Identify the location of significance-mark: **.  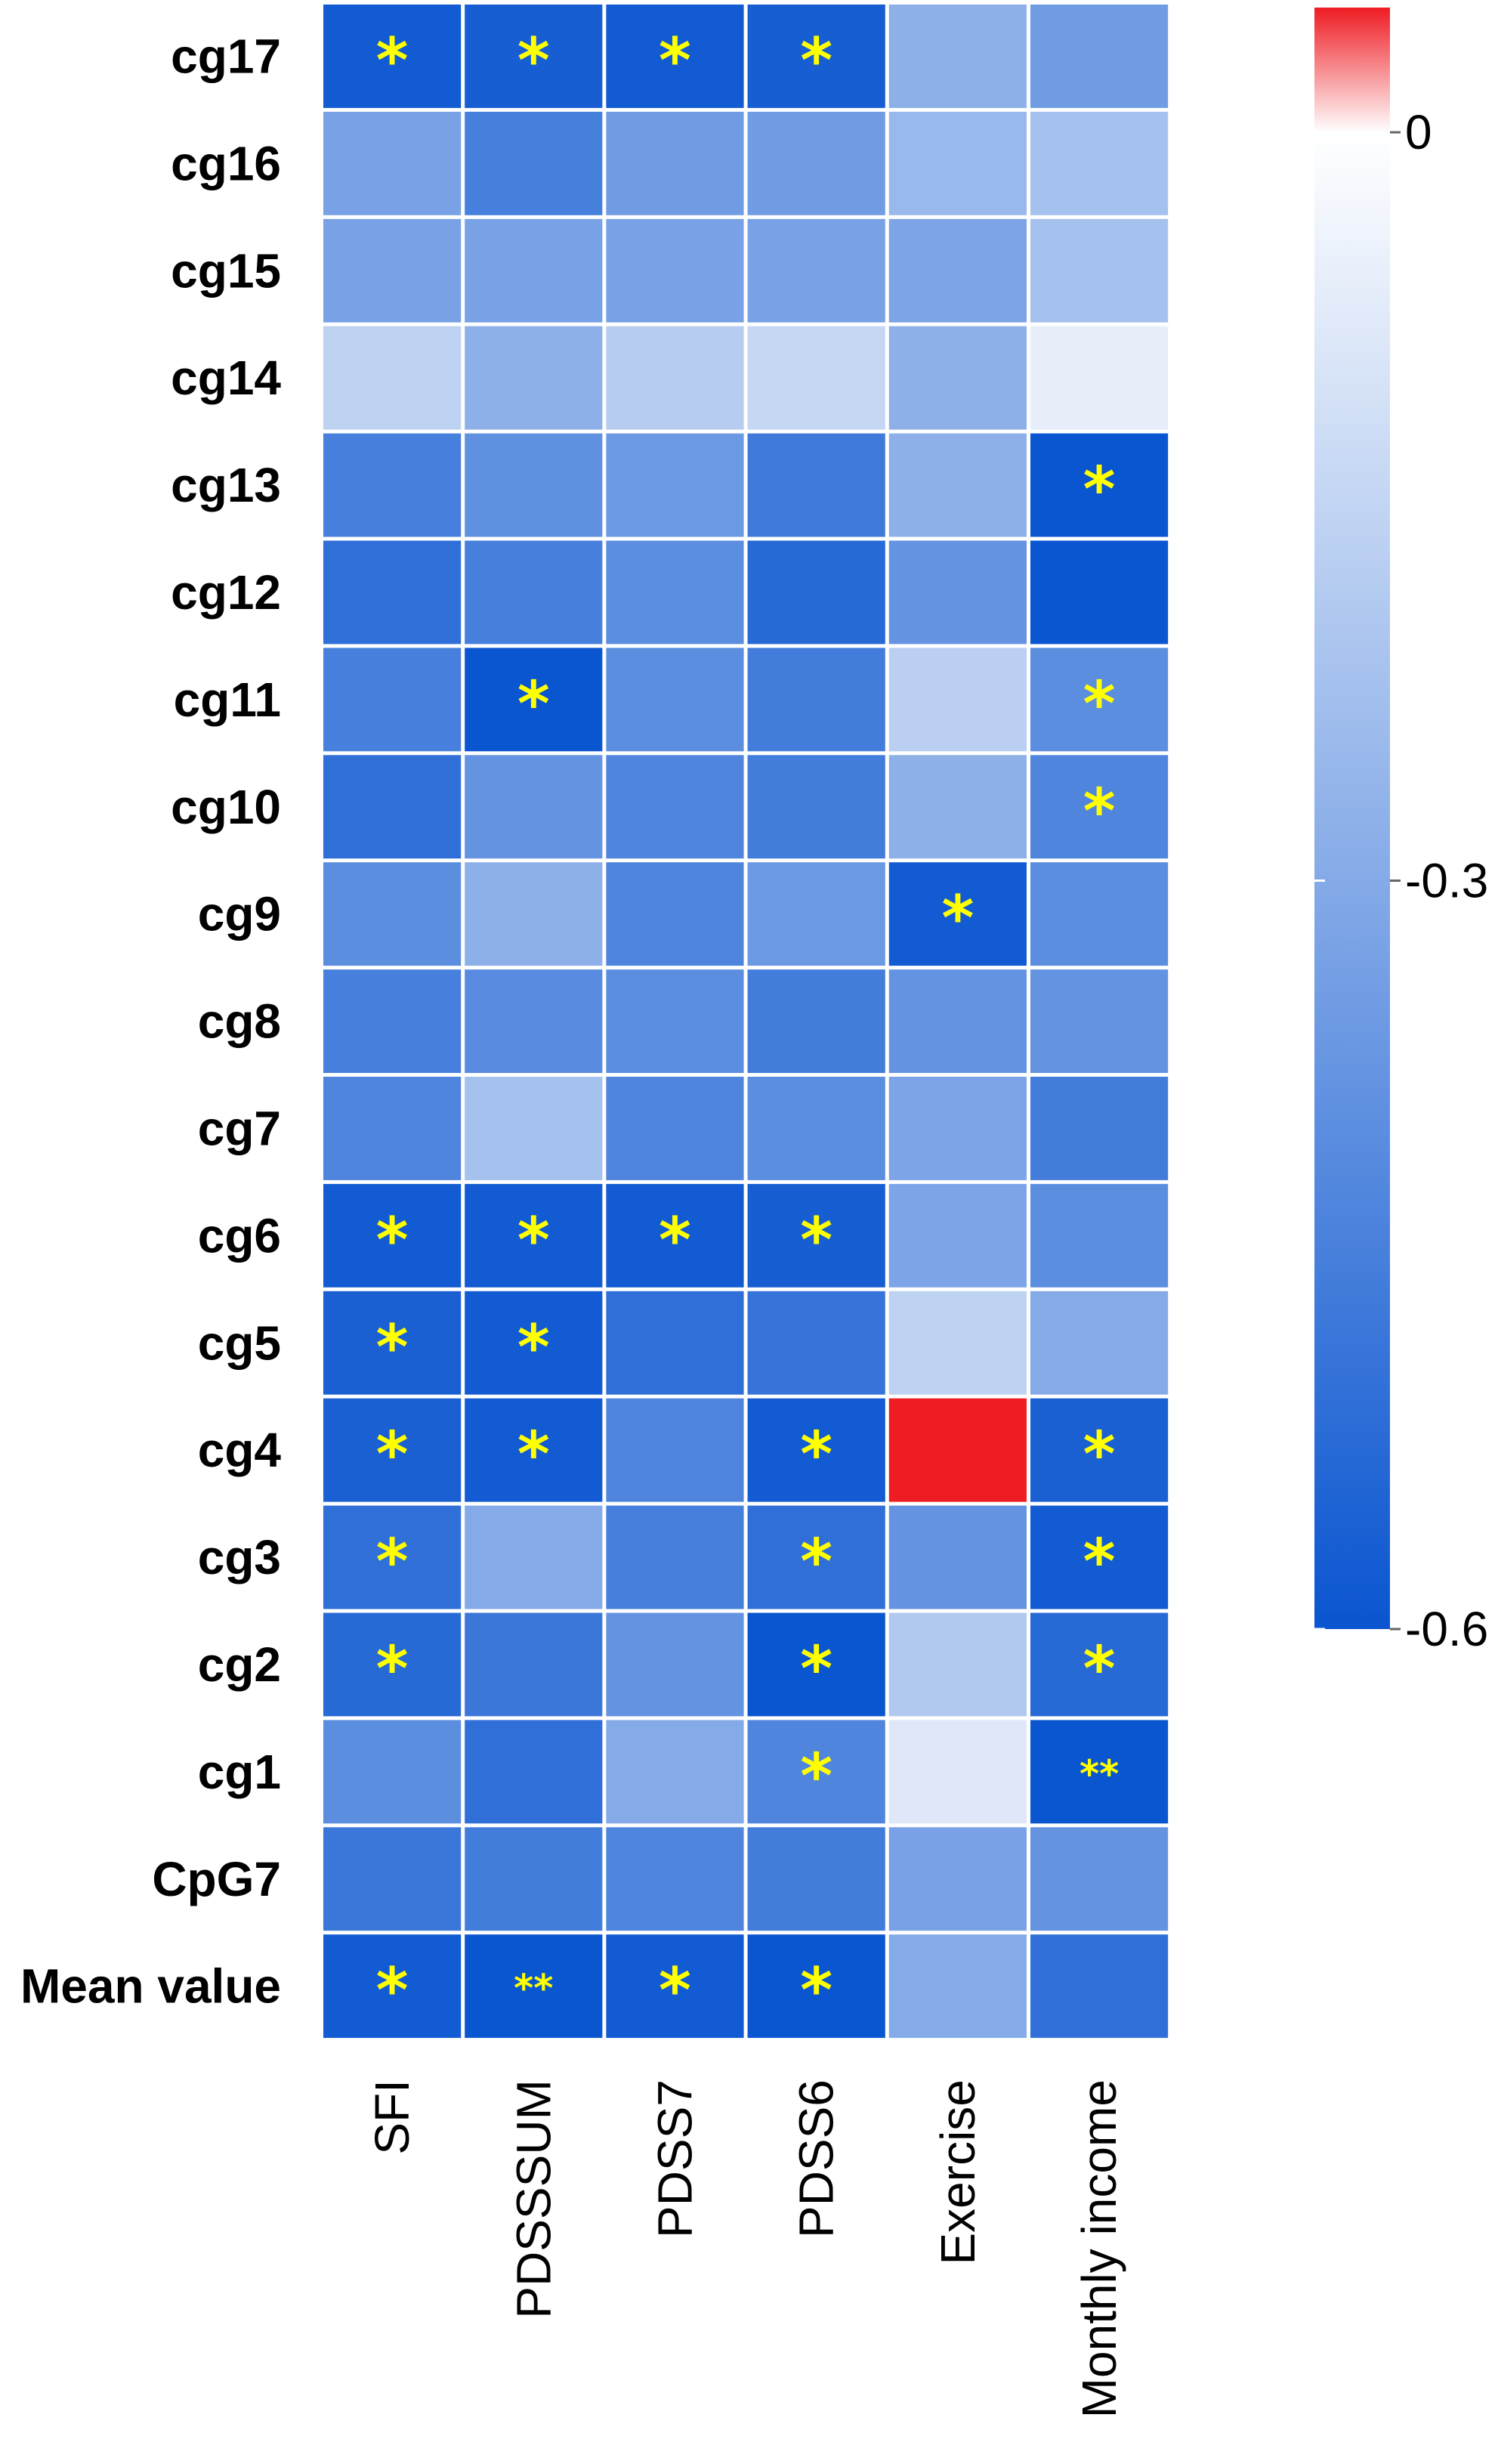
(534, 1989).